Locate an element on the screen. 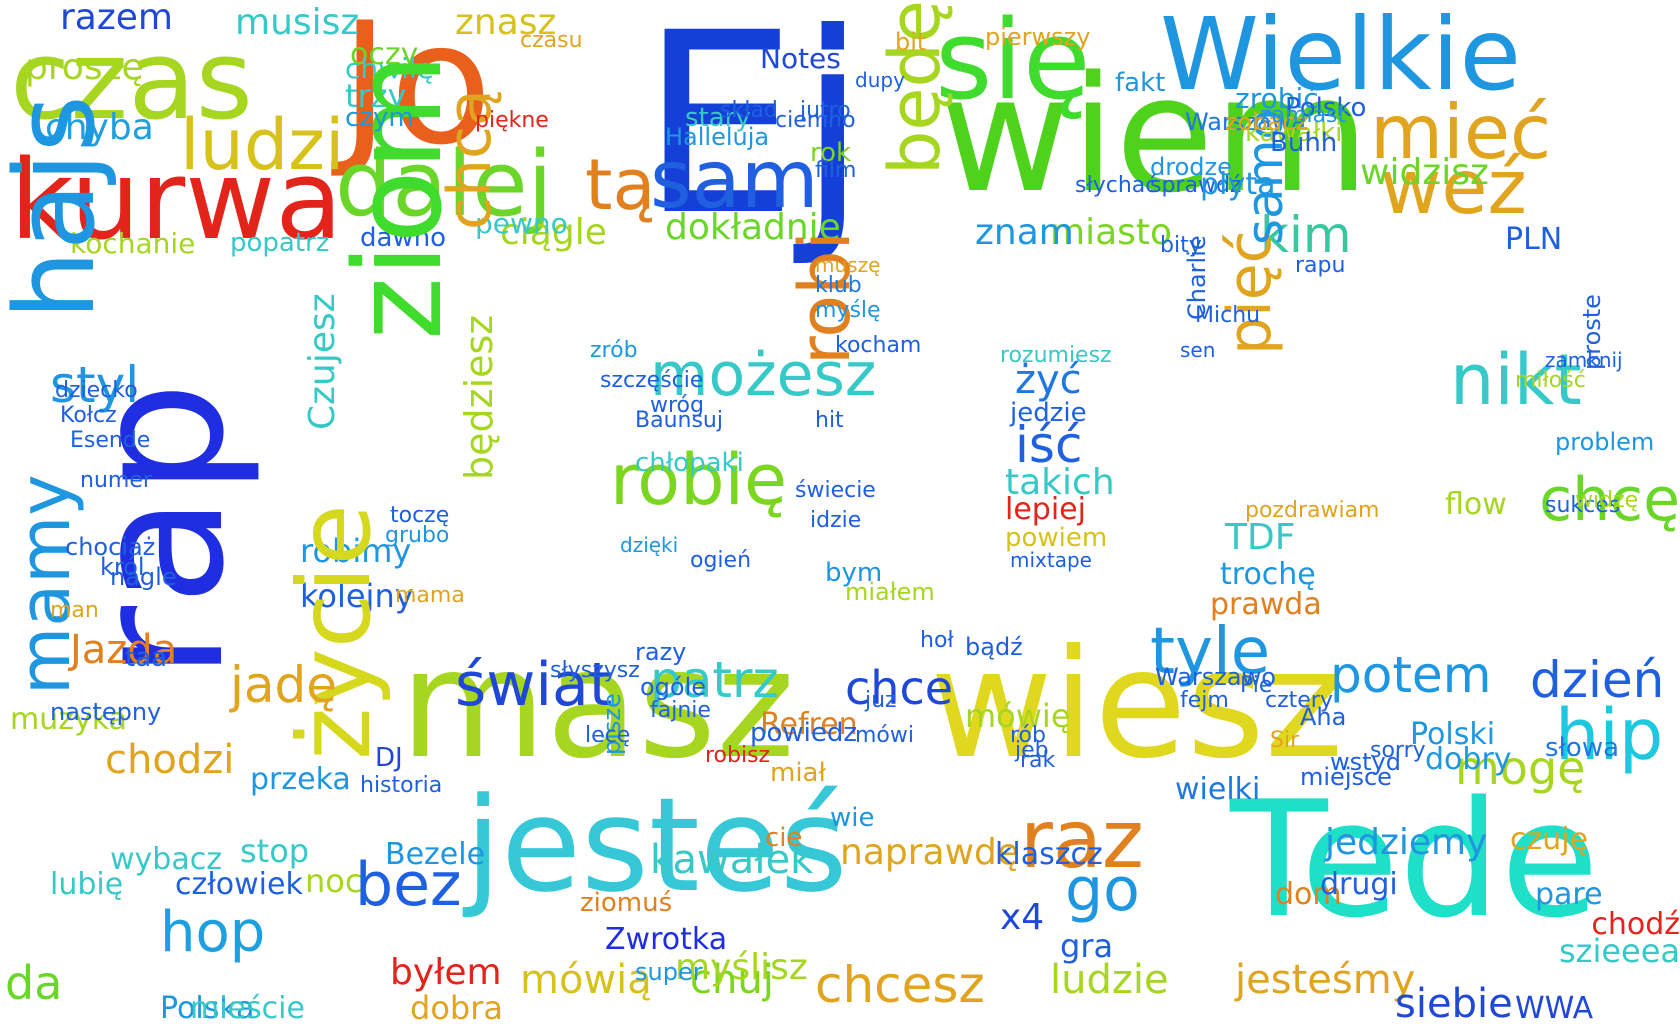 Image resolution: width=1680 pixels, height=1024 pixels. cloud-word-lece: lecę is located at coordinates (608, 735).